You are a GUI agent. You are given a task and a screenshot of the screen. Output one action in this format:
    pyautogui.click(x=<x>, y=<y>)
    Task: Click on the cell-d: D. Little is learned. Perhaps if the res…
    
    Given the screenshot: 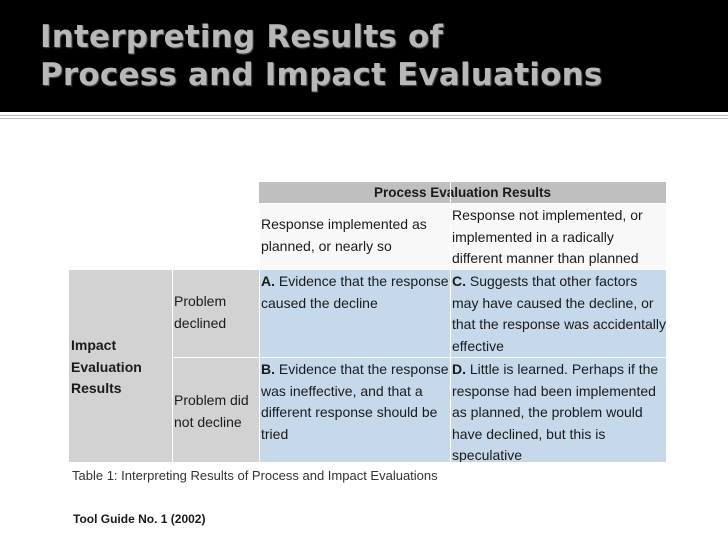 What is the action you would take?
    pyautogui.click(x=558, y=409)
    